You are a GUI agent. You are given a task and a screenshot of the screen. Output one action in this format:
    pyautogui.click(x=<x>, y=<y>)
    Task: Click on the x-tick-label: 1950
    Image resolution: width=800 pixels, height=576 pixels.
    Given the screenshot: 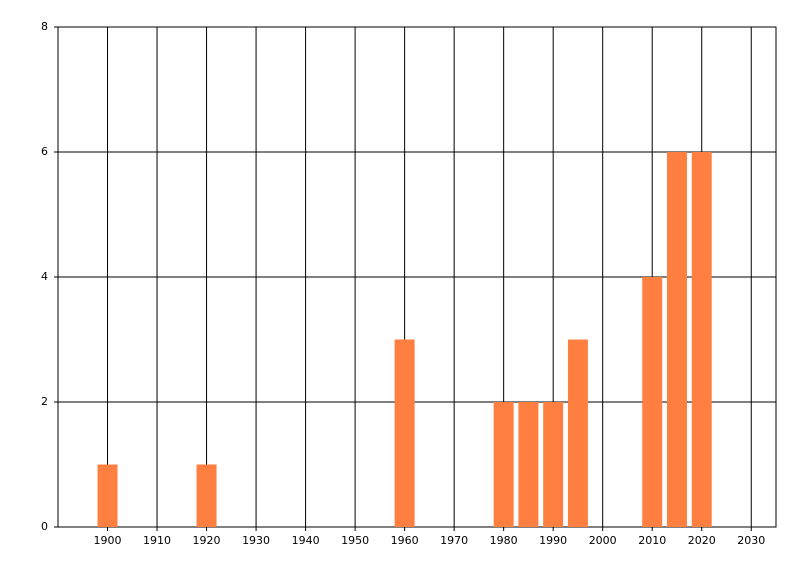 What is the action you would take?
    pyautogui.click(x=355, y=540)
    